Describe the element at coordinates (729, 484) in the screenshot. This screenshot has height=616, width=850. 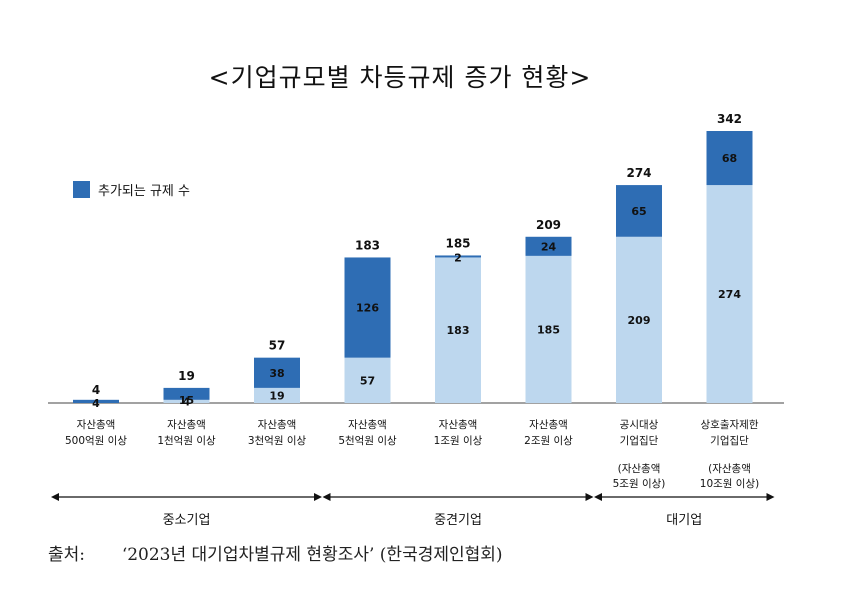
I see `category-sublabel: 10조원 이상)` at that location.